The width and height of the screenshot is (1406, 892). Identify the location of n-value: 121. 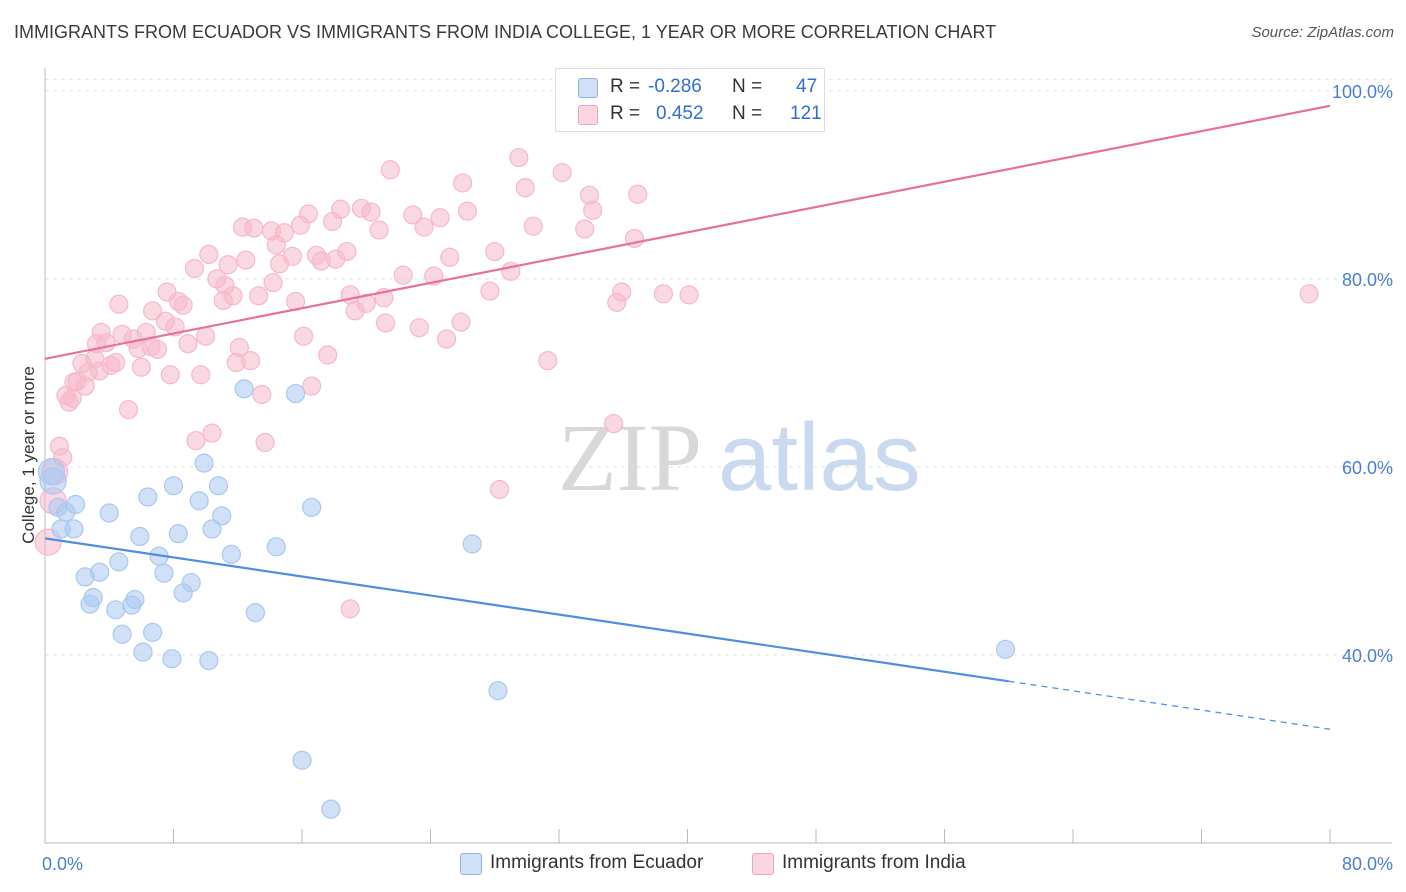
(806, 113).